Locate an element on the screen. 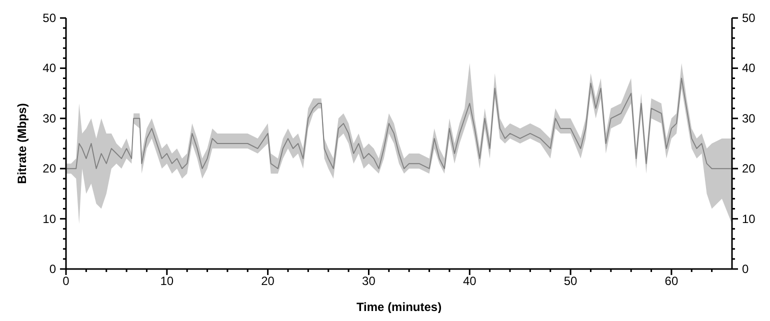  x-tick-label: 10 is located at coordinates (167, 281).